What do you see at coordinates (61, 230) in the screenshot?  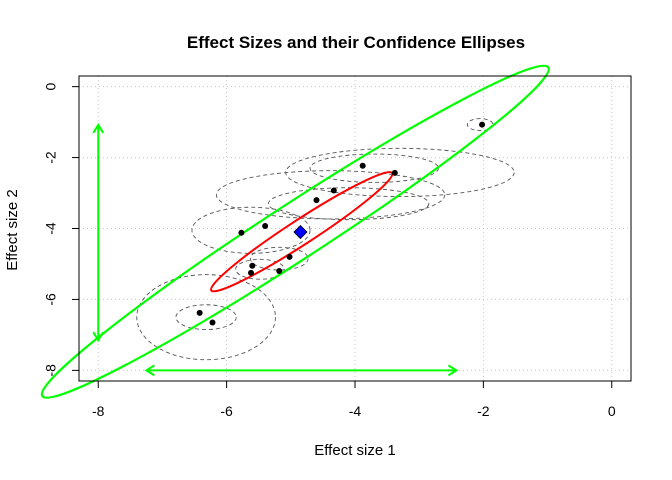 I see `y-axis: 0 -2 -4 -6 -8` at bounding box center [61, 230].